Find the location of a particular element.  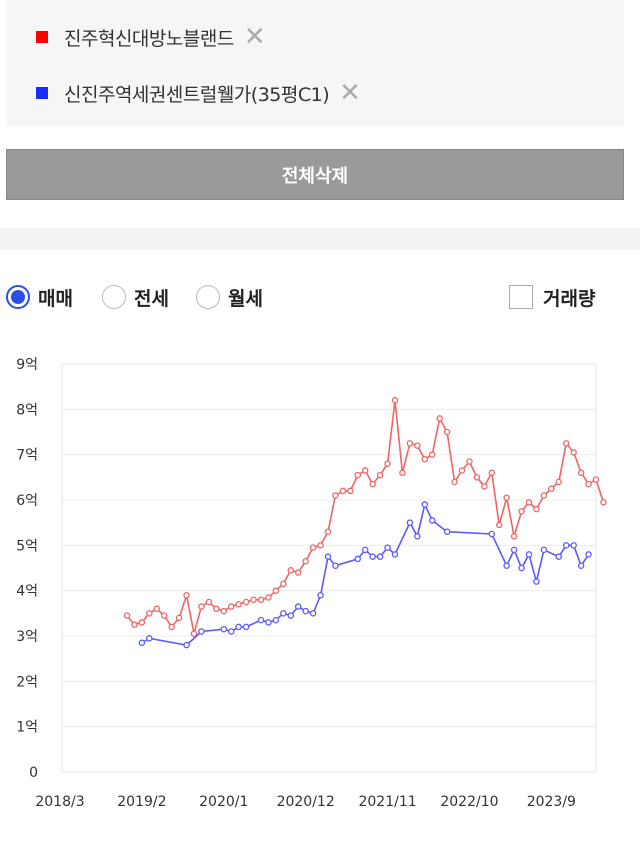

x-tick-label: 2018/3 is located at coordinates (59, 802).